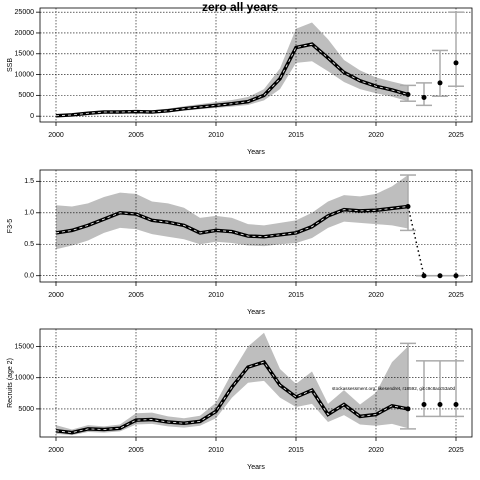  Describe the element at coordinates (10, 226) in the screenshot. I see `y-axis-label: F3-5` at that location.